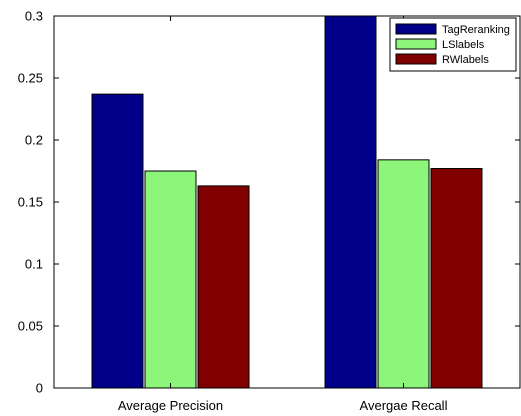 The height and width of the screenshot is (416, 521). I want to click on x-tick-label: Average Precision, so click(170, 405).